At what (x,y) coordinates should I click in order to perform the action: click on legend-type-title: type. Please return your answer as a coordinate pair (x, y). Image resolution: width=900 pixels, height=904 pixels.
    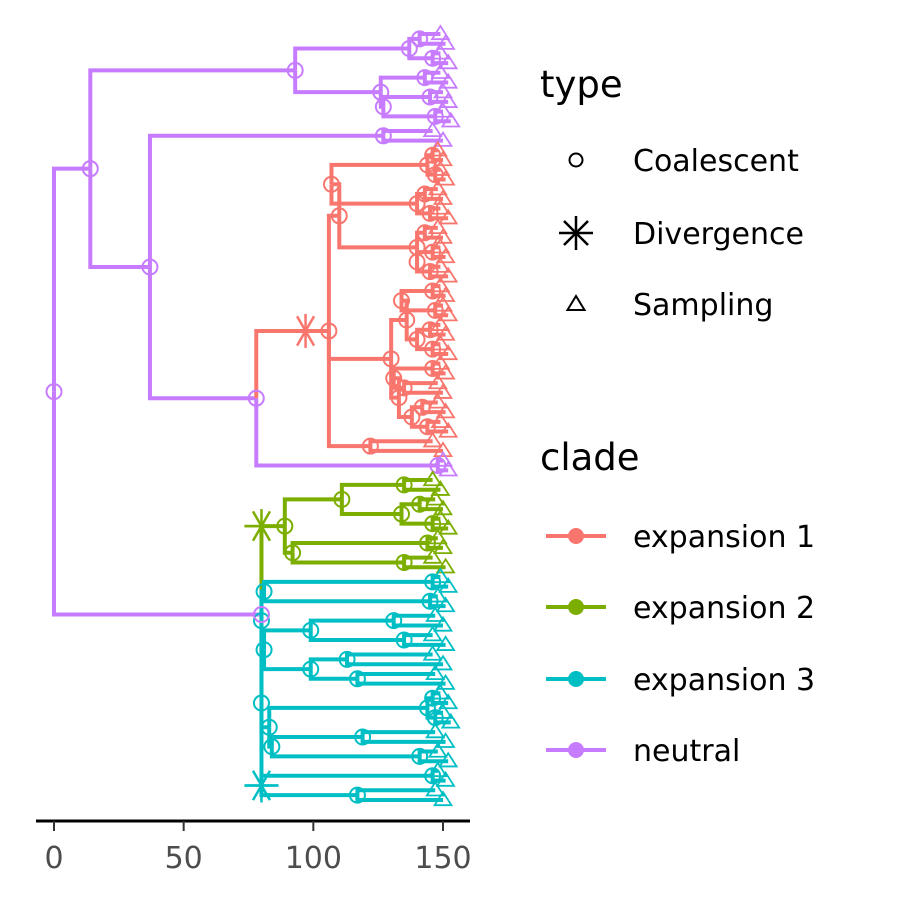
    Looking at the image, I should click on (581, 84).